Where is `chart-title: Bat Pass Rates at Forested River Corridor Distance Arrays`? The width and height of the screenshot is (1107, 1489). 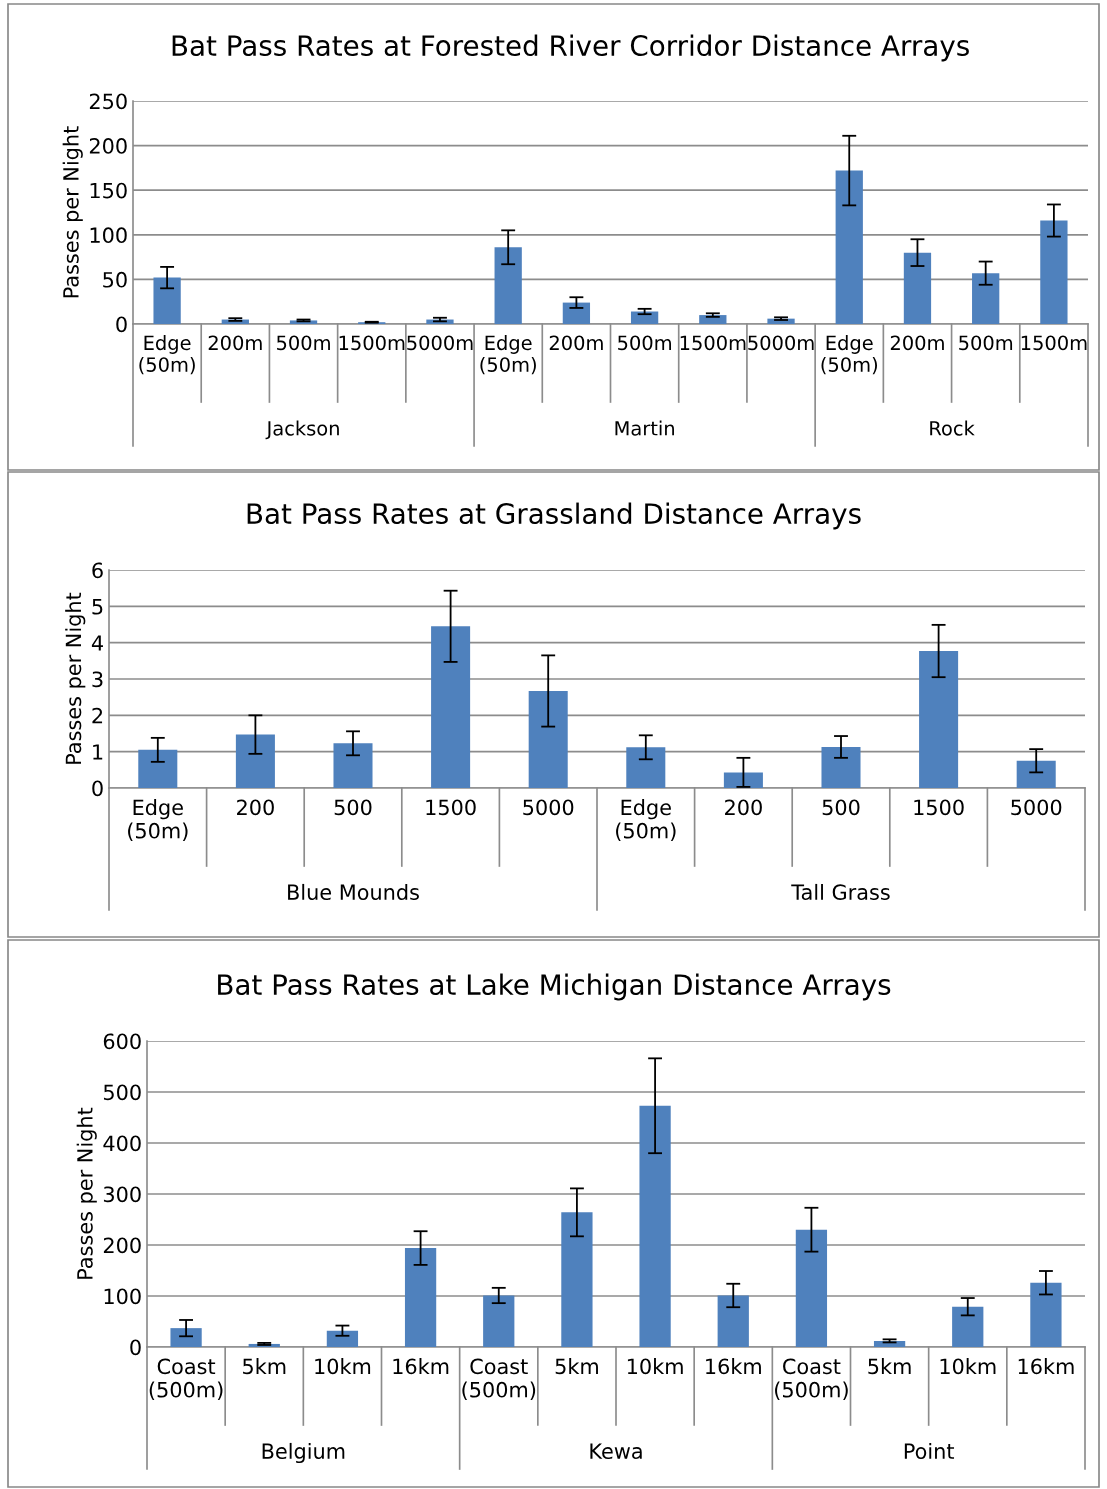
chart-title: Bat Pass Rates at Forested River Corridor Distance Arrays is located at coordinates (570, 48).